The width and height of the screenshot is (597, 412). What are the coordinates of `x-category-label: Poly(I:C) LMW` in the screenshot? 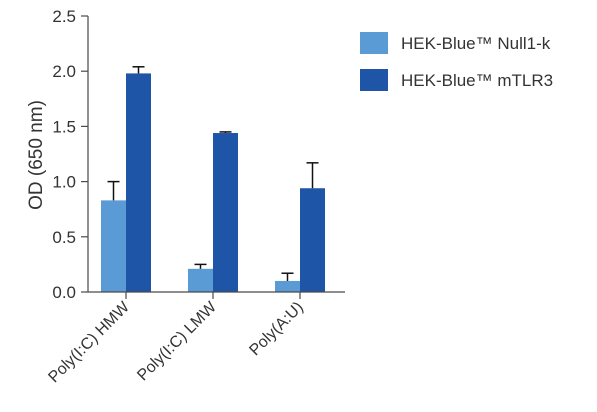 It's located at (177, 341).